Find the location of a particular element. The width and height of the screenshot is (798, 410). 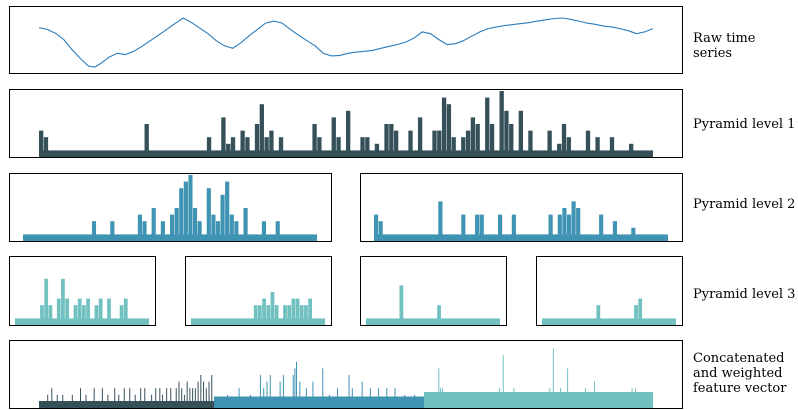

level2-seg2-baseline-bar is located at coordinates (521, 237).